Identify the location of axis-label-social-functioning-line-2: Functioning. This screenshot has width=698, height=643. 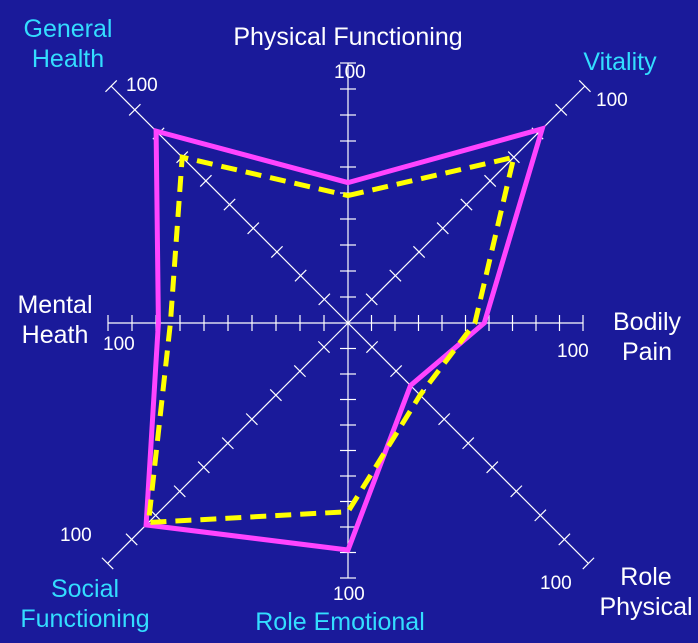
(84, 619).